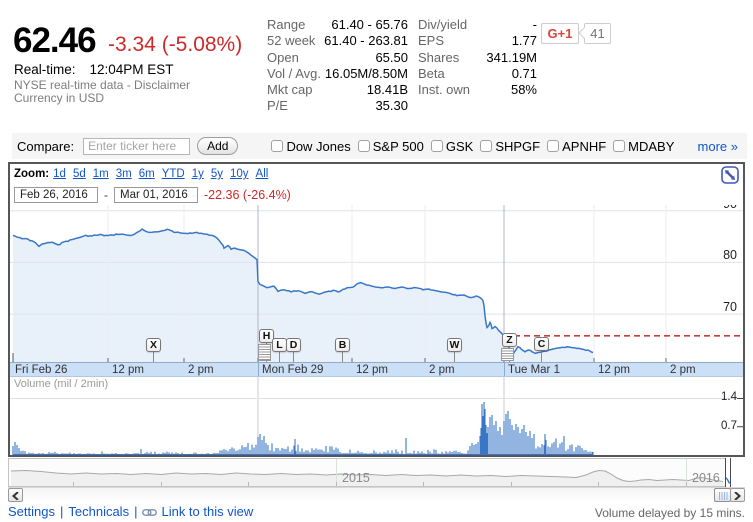 This screenshot has width=753, height=522. Describe the element at coordinates (727, 480) in the screenshot. I see `timeline-window-price` at that location.